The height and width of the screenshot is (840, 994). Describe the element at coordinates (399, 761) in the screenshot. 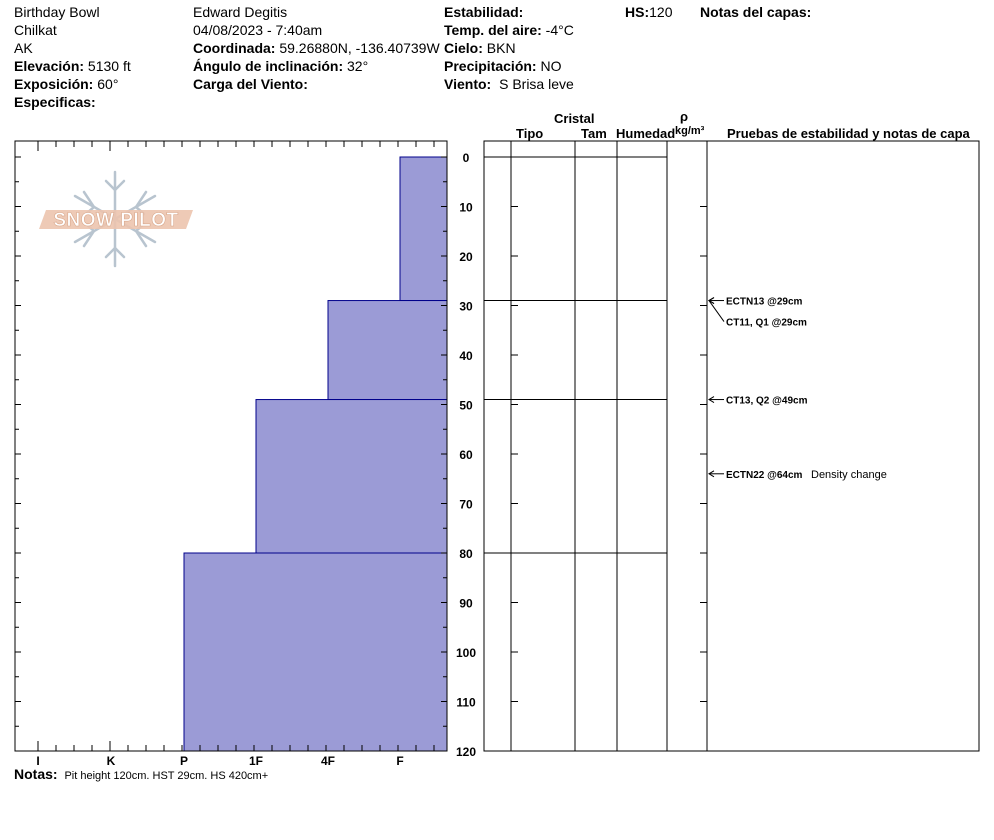

I see `hardness-tick-label: F` at that location.